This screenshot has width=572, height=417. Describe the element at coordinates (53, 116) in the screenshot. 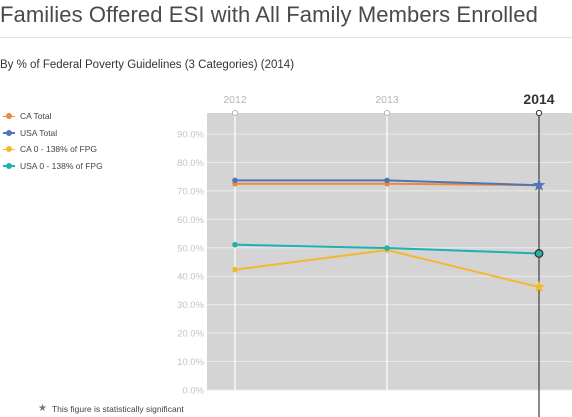

I see `legend-item-0: CA Total` at that location.